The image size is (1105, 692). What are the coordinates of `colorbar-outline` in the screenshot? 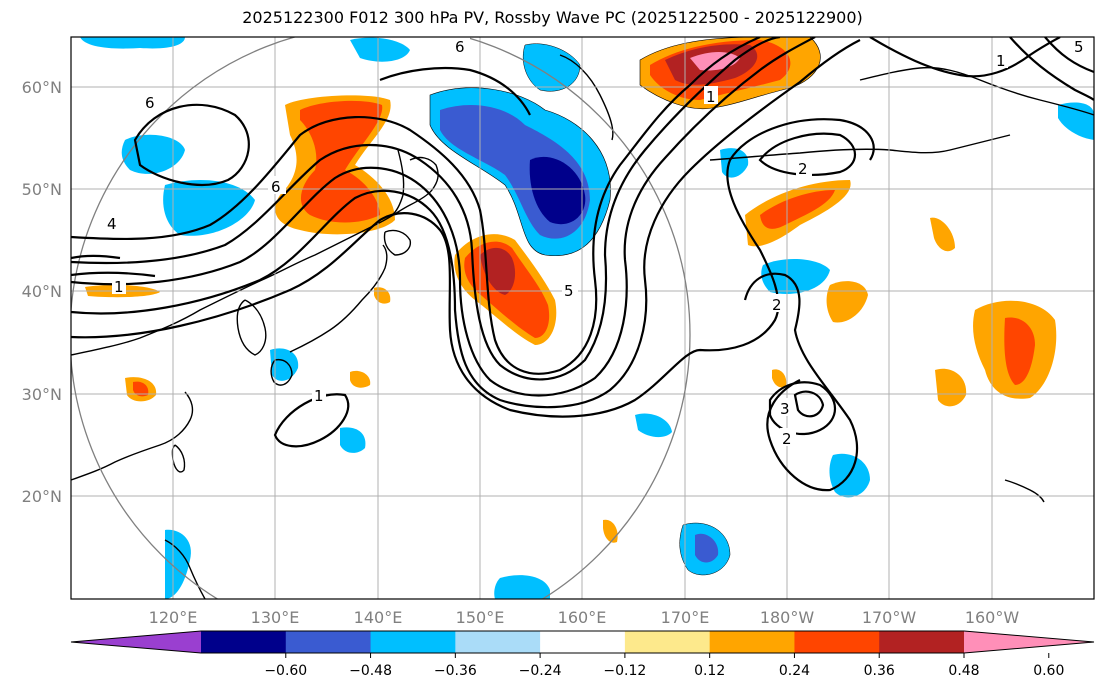 It's located at (582, 642).